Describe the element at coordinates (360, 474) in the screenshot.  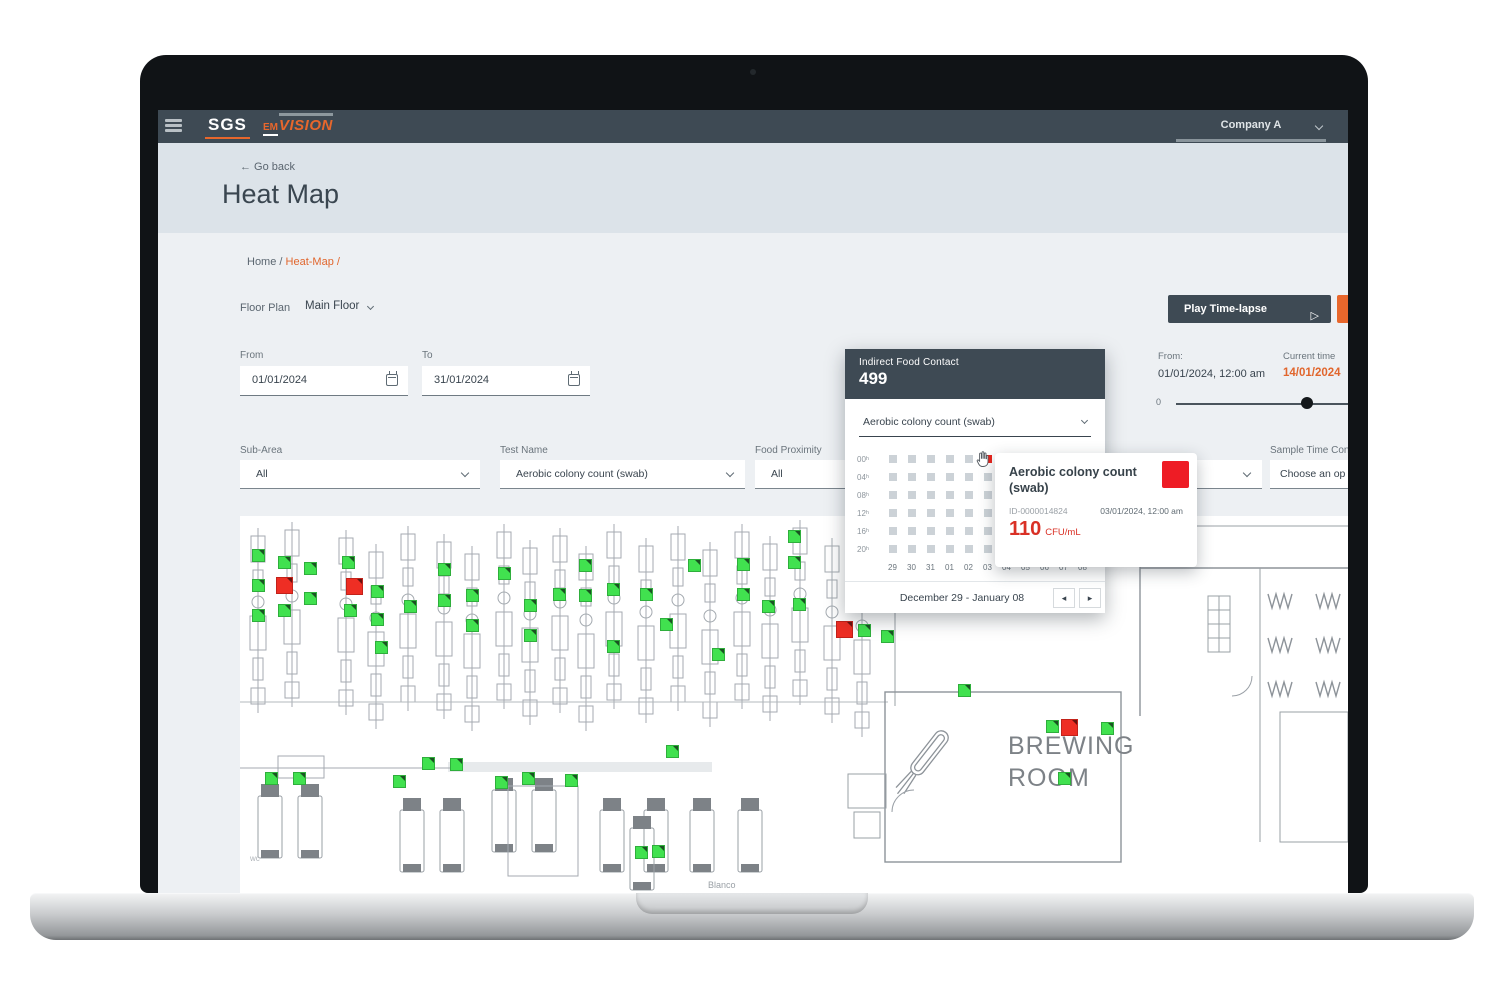
I see `sub-area-select: All` at that location.